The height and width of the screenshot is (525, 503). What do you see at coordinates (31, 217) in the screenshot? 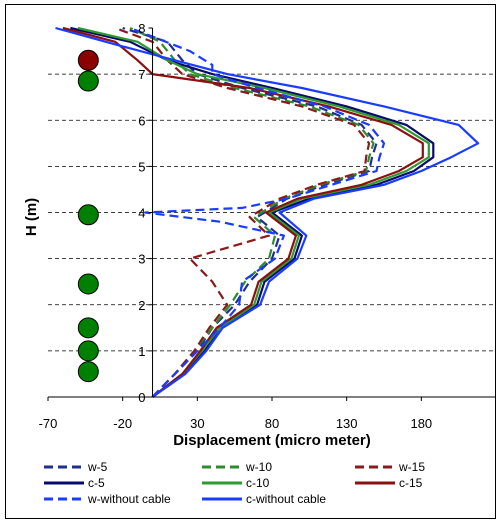
I see `y-axis-title: H (m)` at bounding box center [31, 217].